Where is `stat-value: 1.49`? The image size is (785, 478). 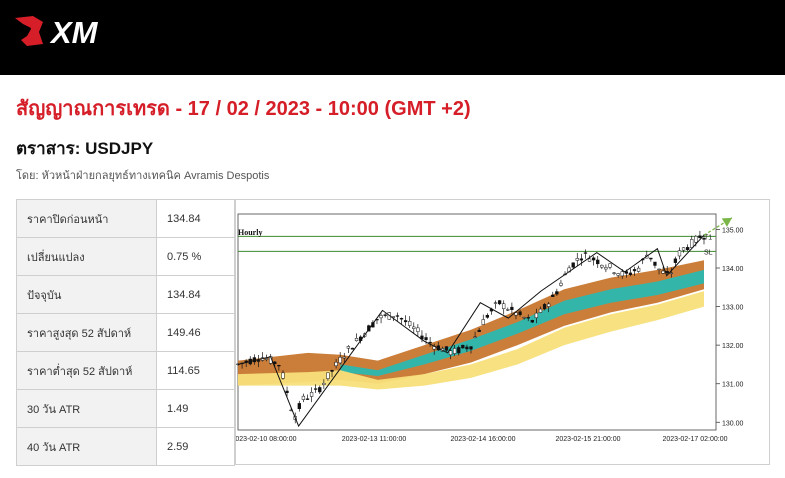
stat-value: 1.49 is located at coordinates (195, 408).